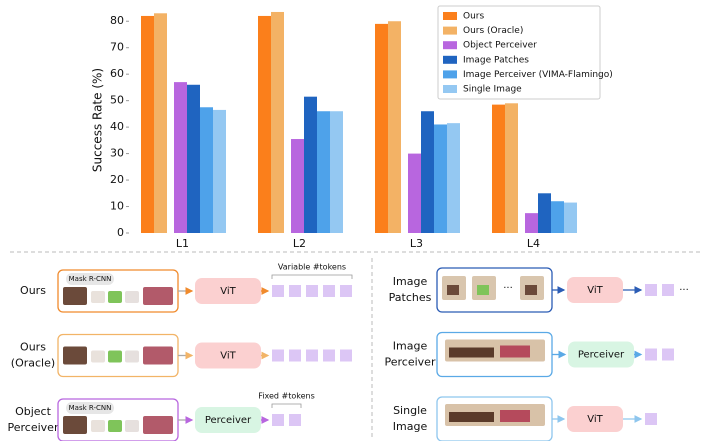 The width and height of the screenshot is (706, 441). I want to click on tag-label: Mask R-CNN, so click(90, 408).